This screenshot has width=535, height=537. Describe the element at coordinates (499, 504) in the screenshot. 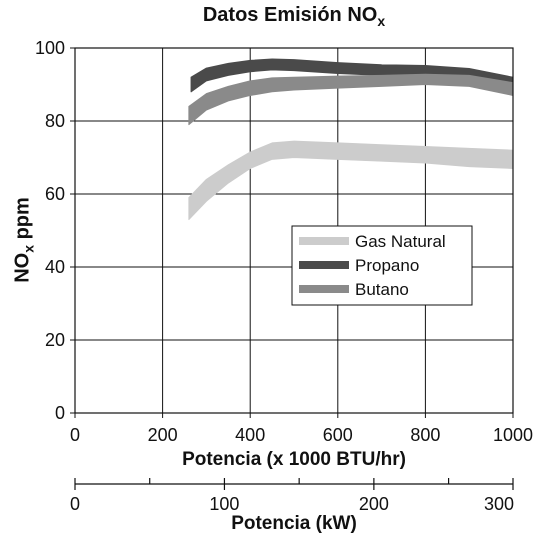

I see `x2-tick-label: 300` at that location.